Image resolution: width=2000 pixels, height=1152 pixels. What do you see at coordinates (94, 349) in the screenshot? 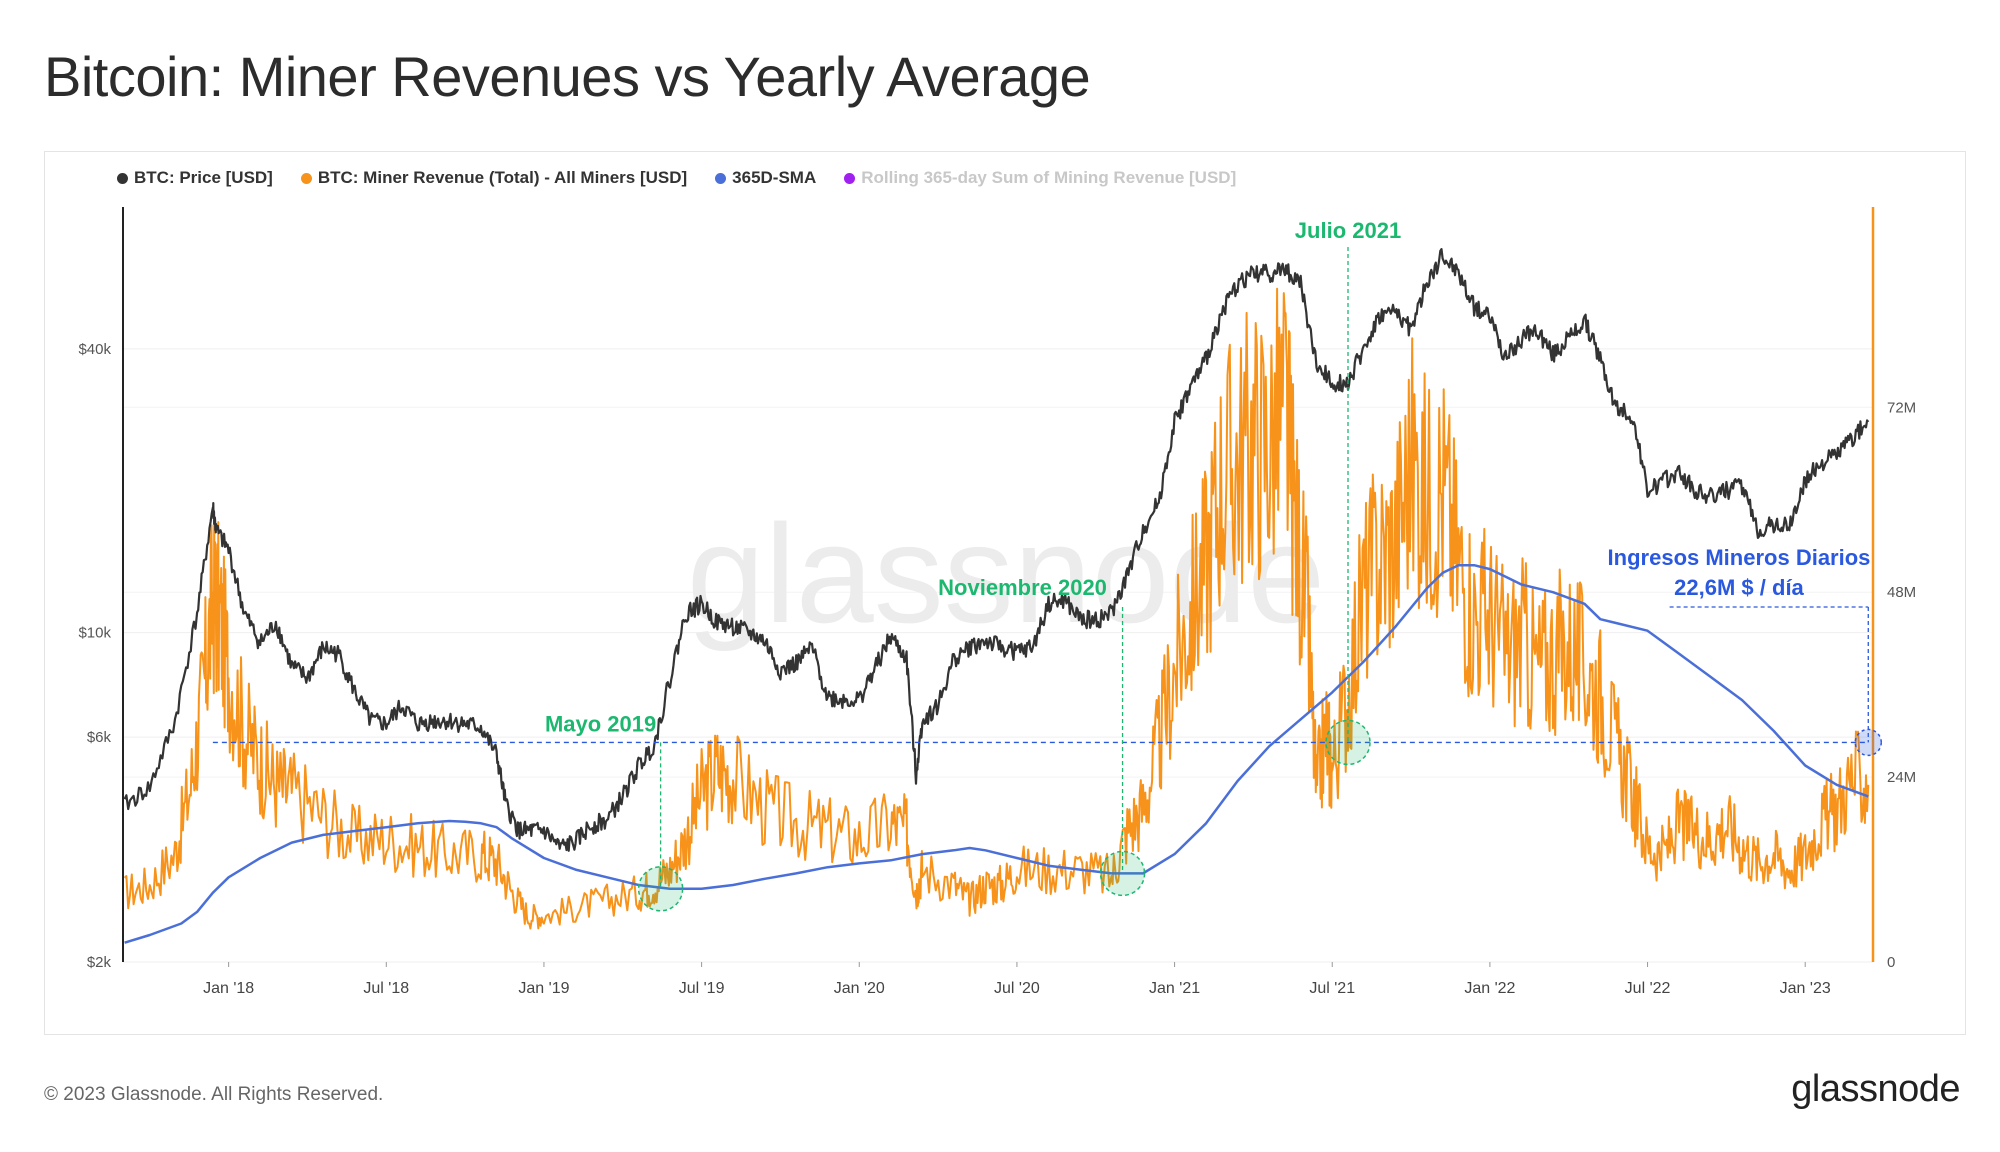
I see `y-left-tick-label: $40k` at bounding box center [94, 349].